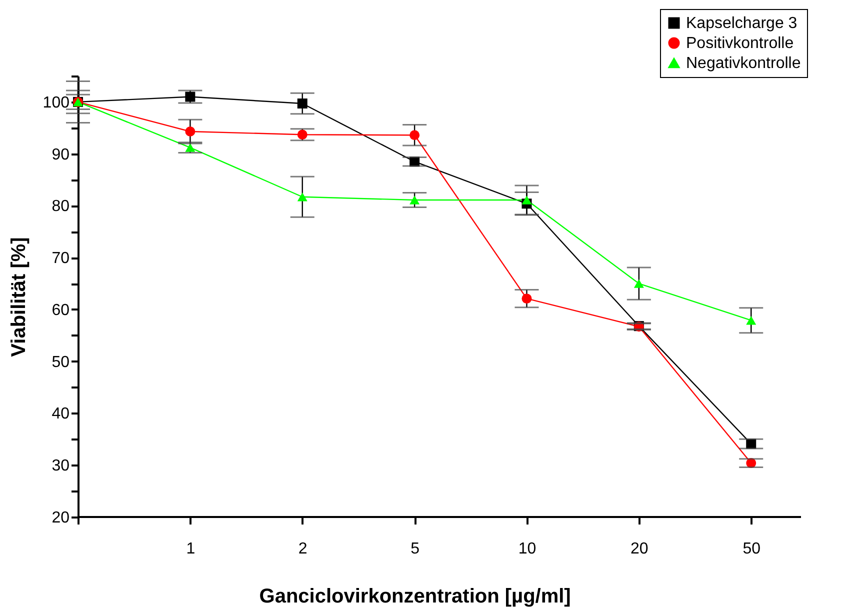 The image size is (862, 615). Describe the element at coordinates (751, 549) in the screenshot. I see `x-tick-label: 50` at that location.